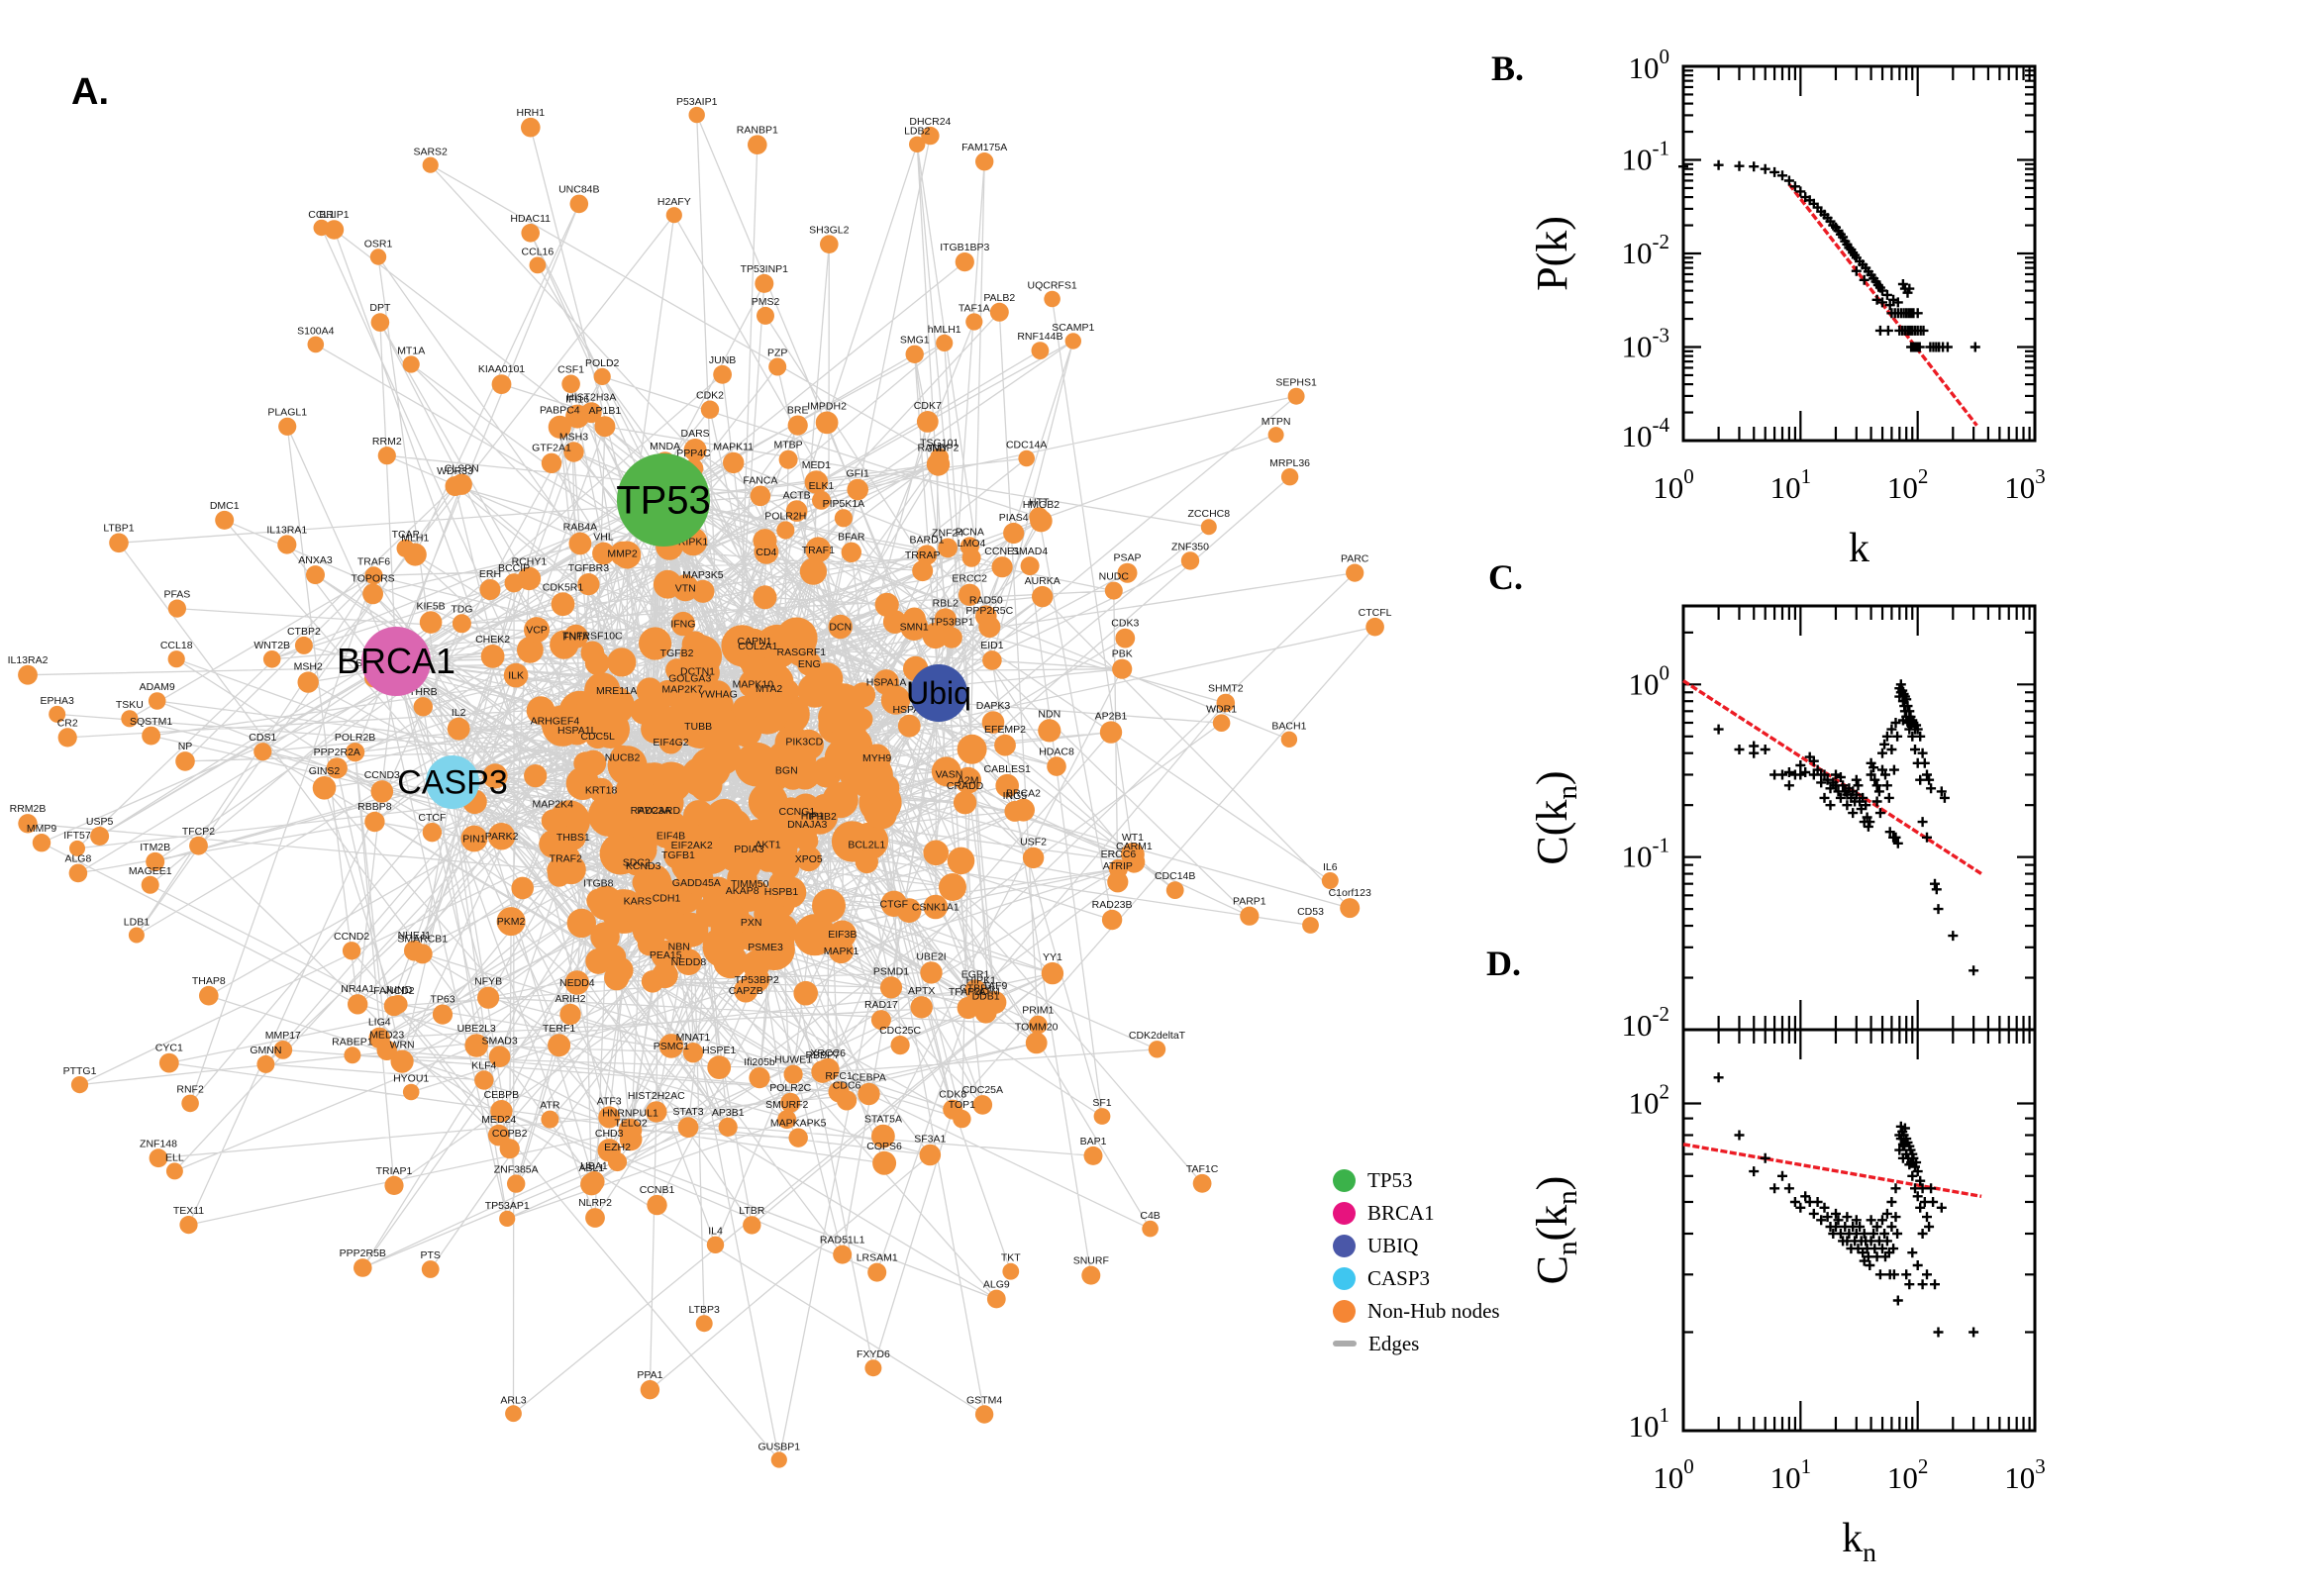 The image size is (2323, 1596). Describe the element at coordinates (777, 353) in the screenshot. I see `svg-text: PZP` at that location.